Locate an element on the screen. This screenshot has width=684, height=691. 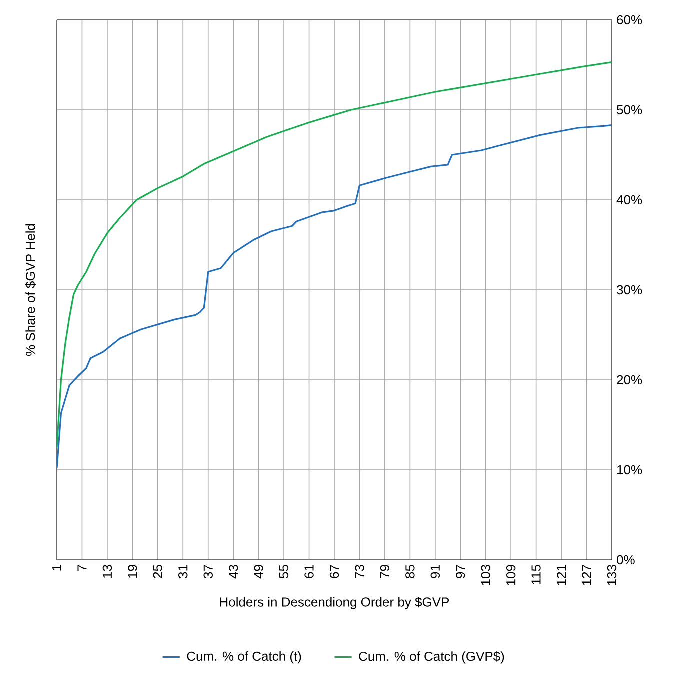
y-tick-label: 0% is located at coordinates (626, 560).